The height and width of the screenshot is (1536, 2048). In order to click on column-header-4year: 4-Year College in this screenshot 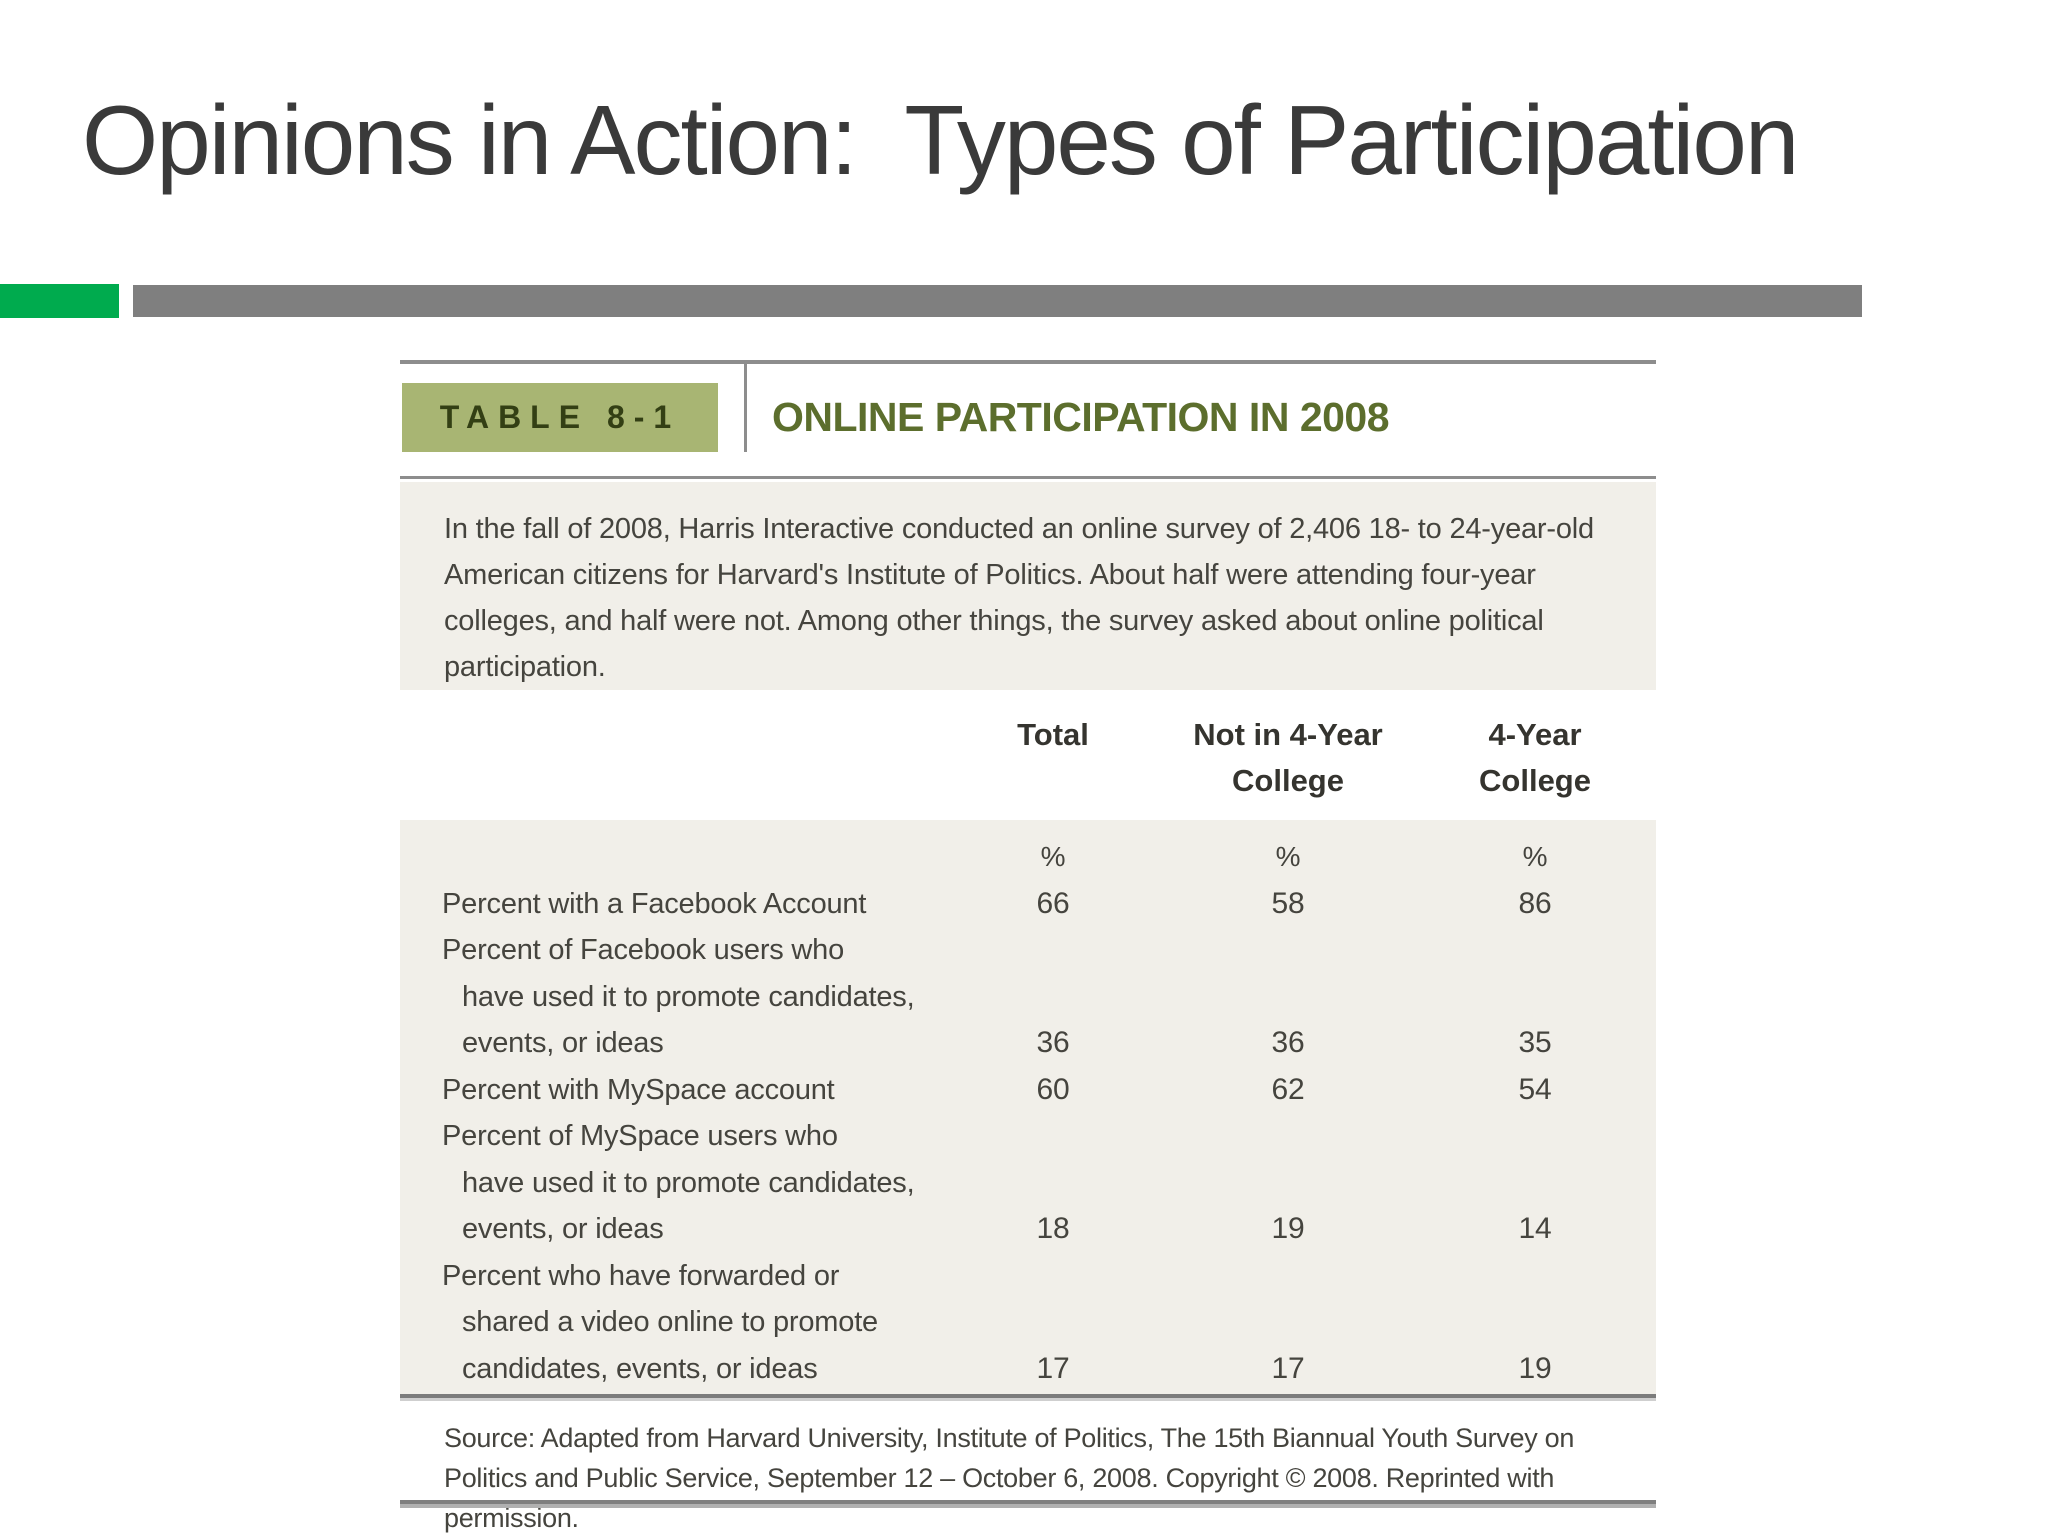, I will do `click(1535, 757)`.